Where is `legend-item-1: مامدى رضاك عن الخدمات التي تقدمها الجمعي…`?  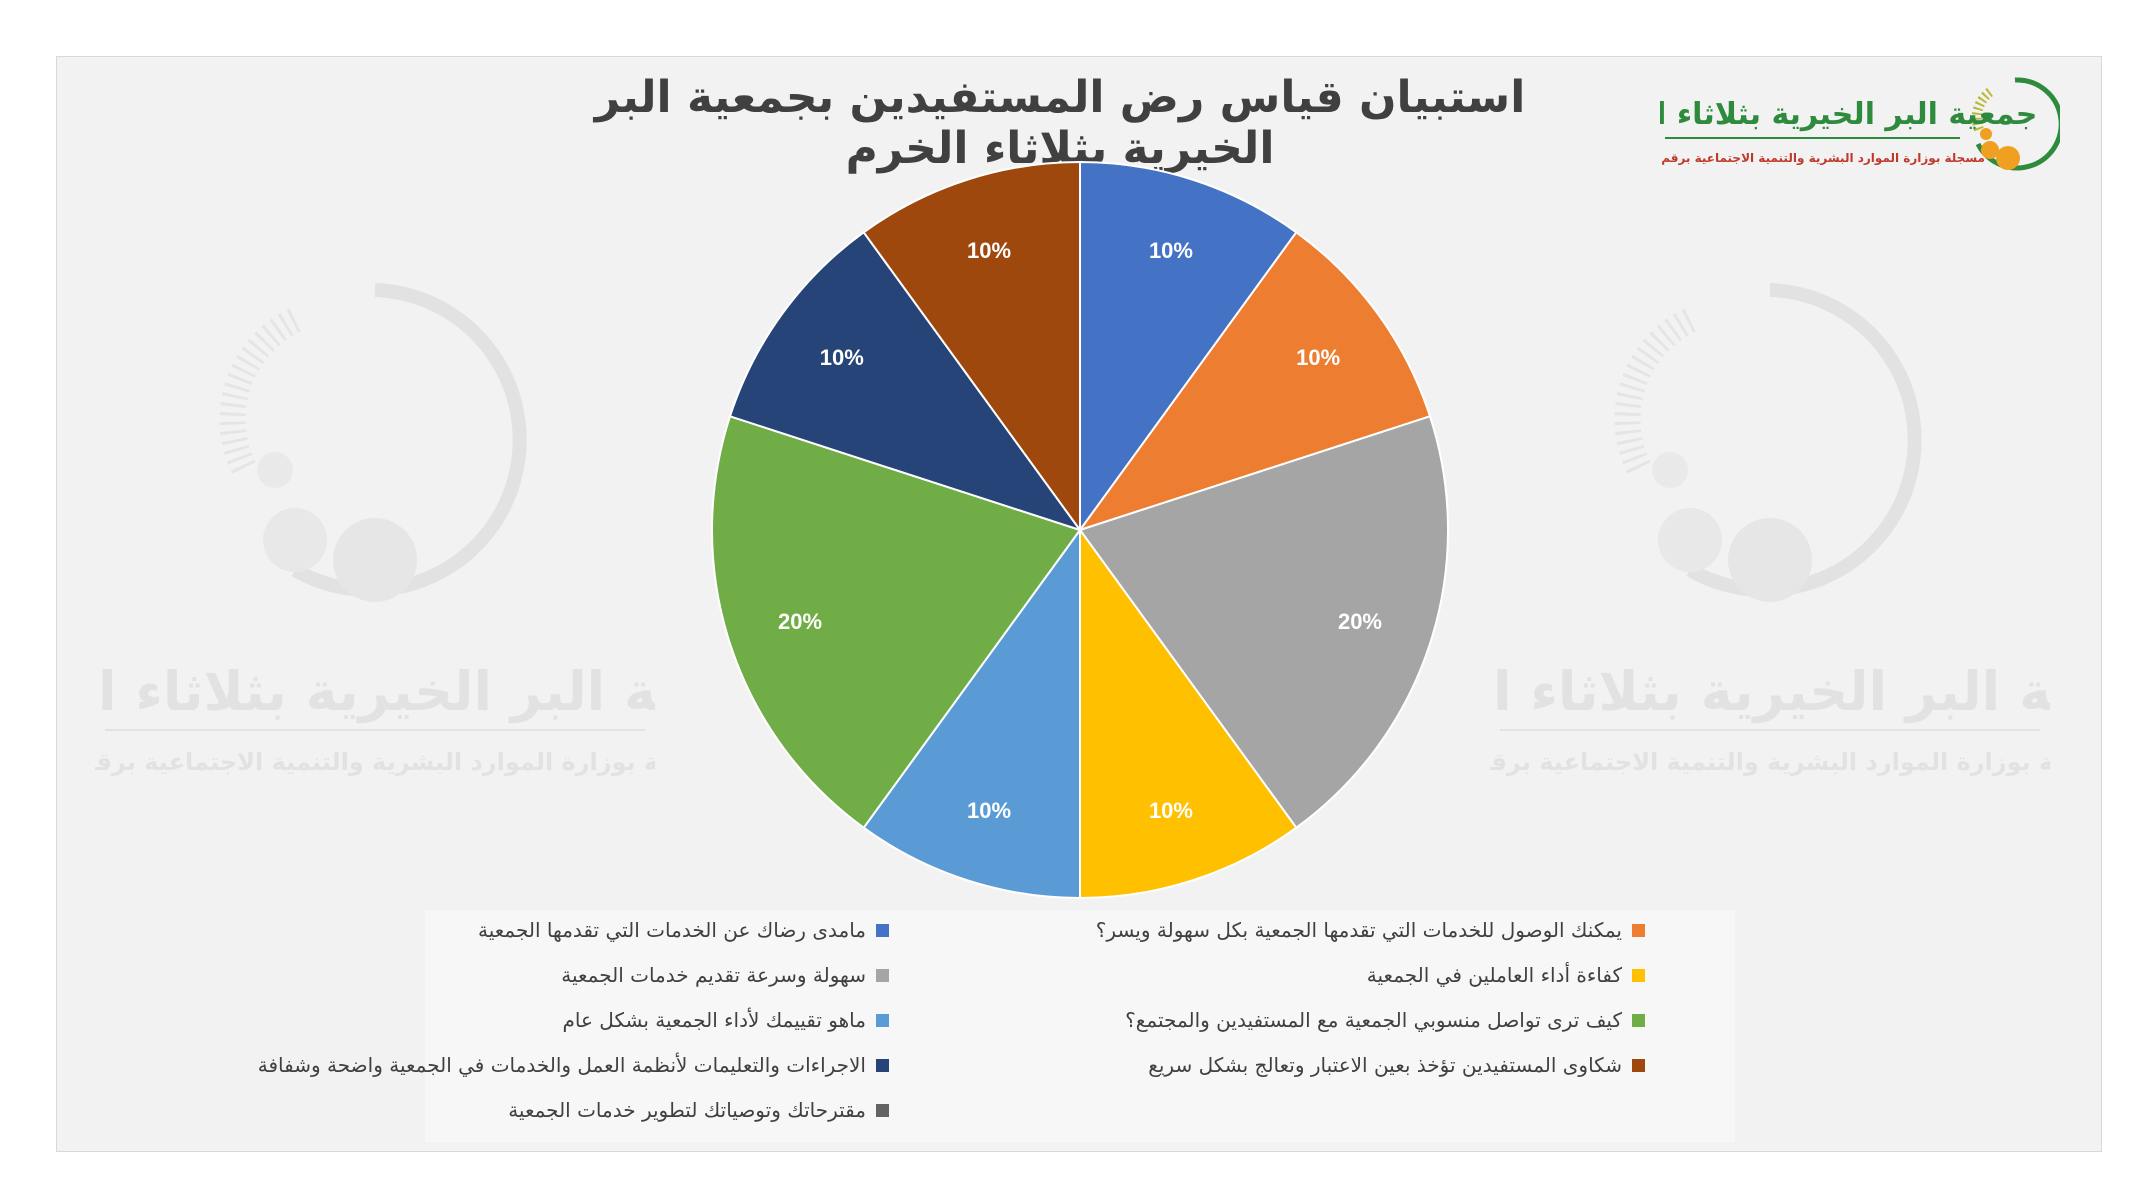
legend-item-1: مامدى رضاك عن الخدمات التي تقدمها الجمعي… is located at coordinates (683, 930).